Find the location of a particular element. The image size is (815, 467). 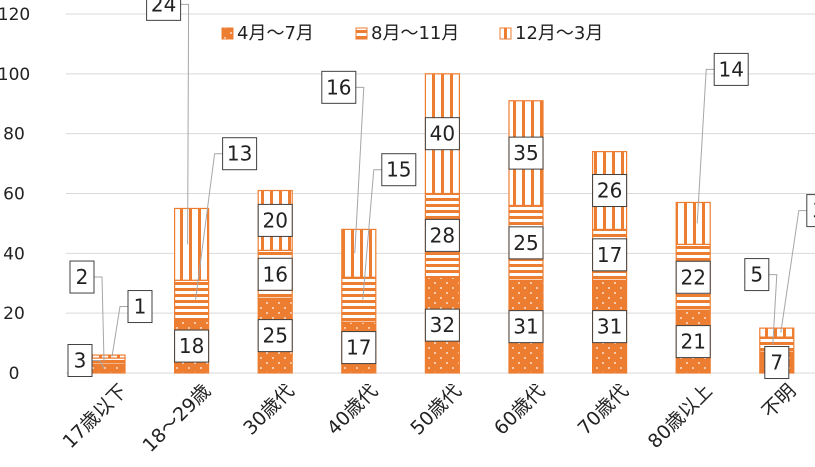

data-label: 32 is located at coordinates (442, 325).